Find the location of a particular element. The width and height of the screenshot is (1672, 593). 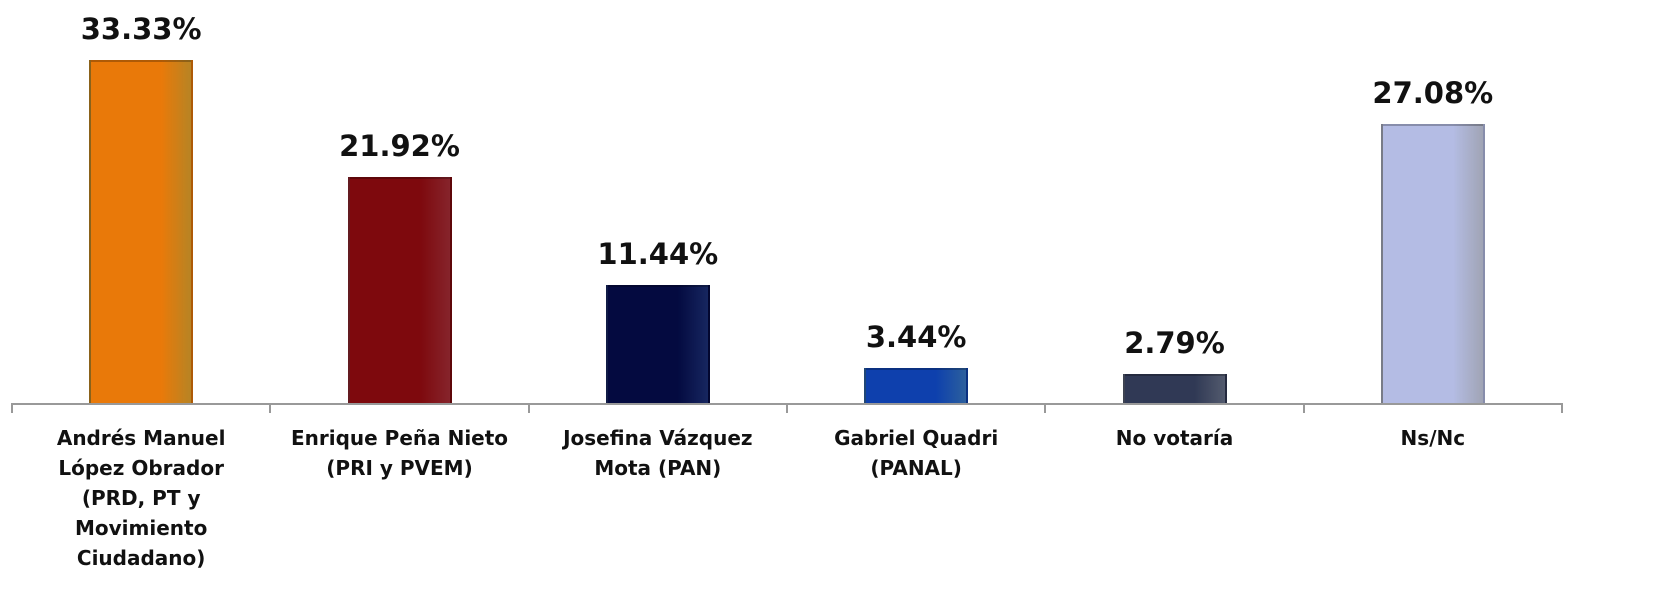

value-label: 27.08% is located at coordinates (1433, 93).